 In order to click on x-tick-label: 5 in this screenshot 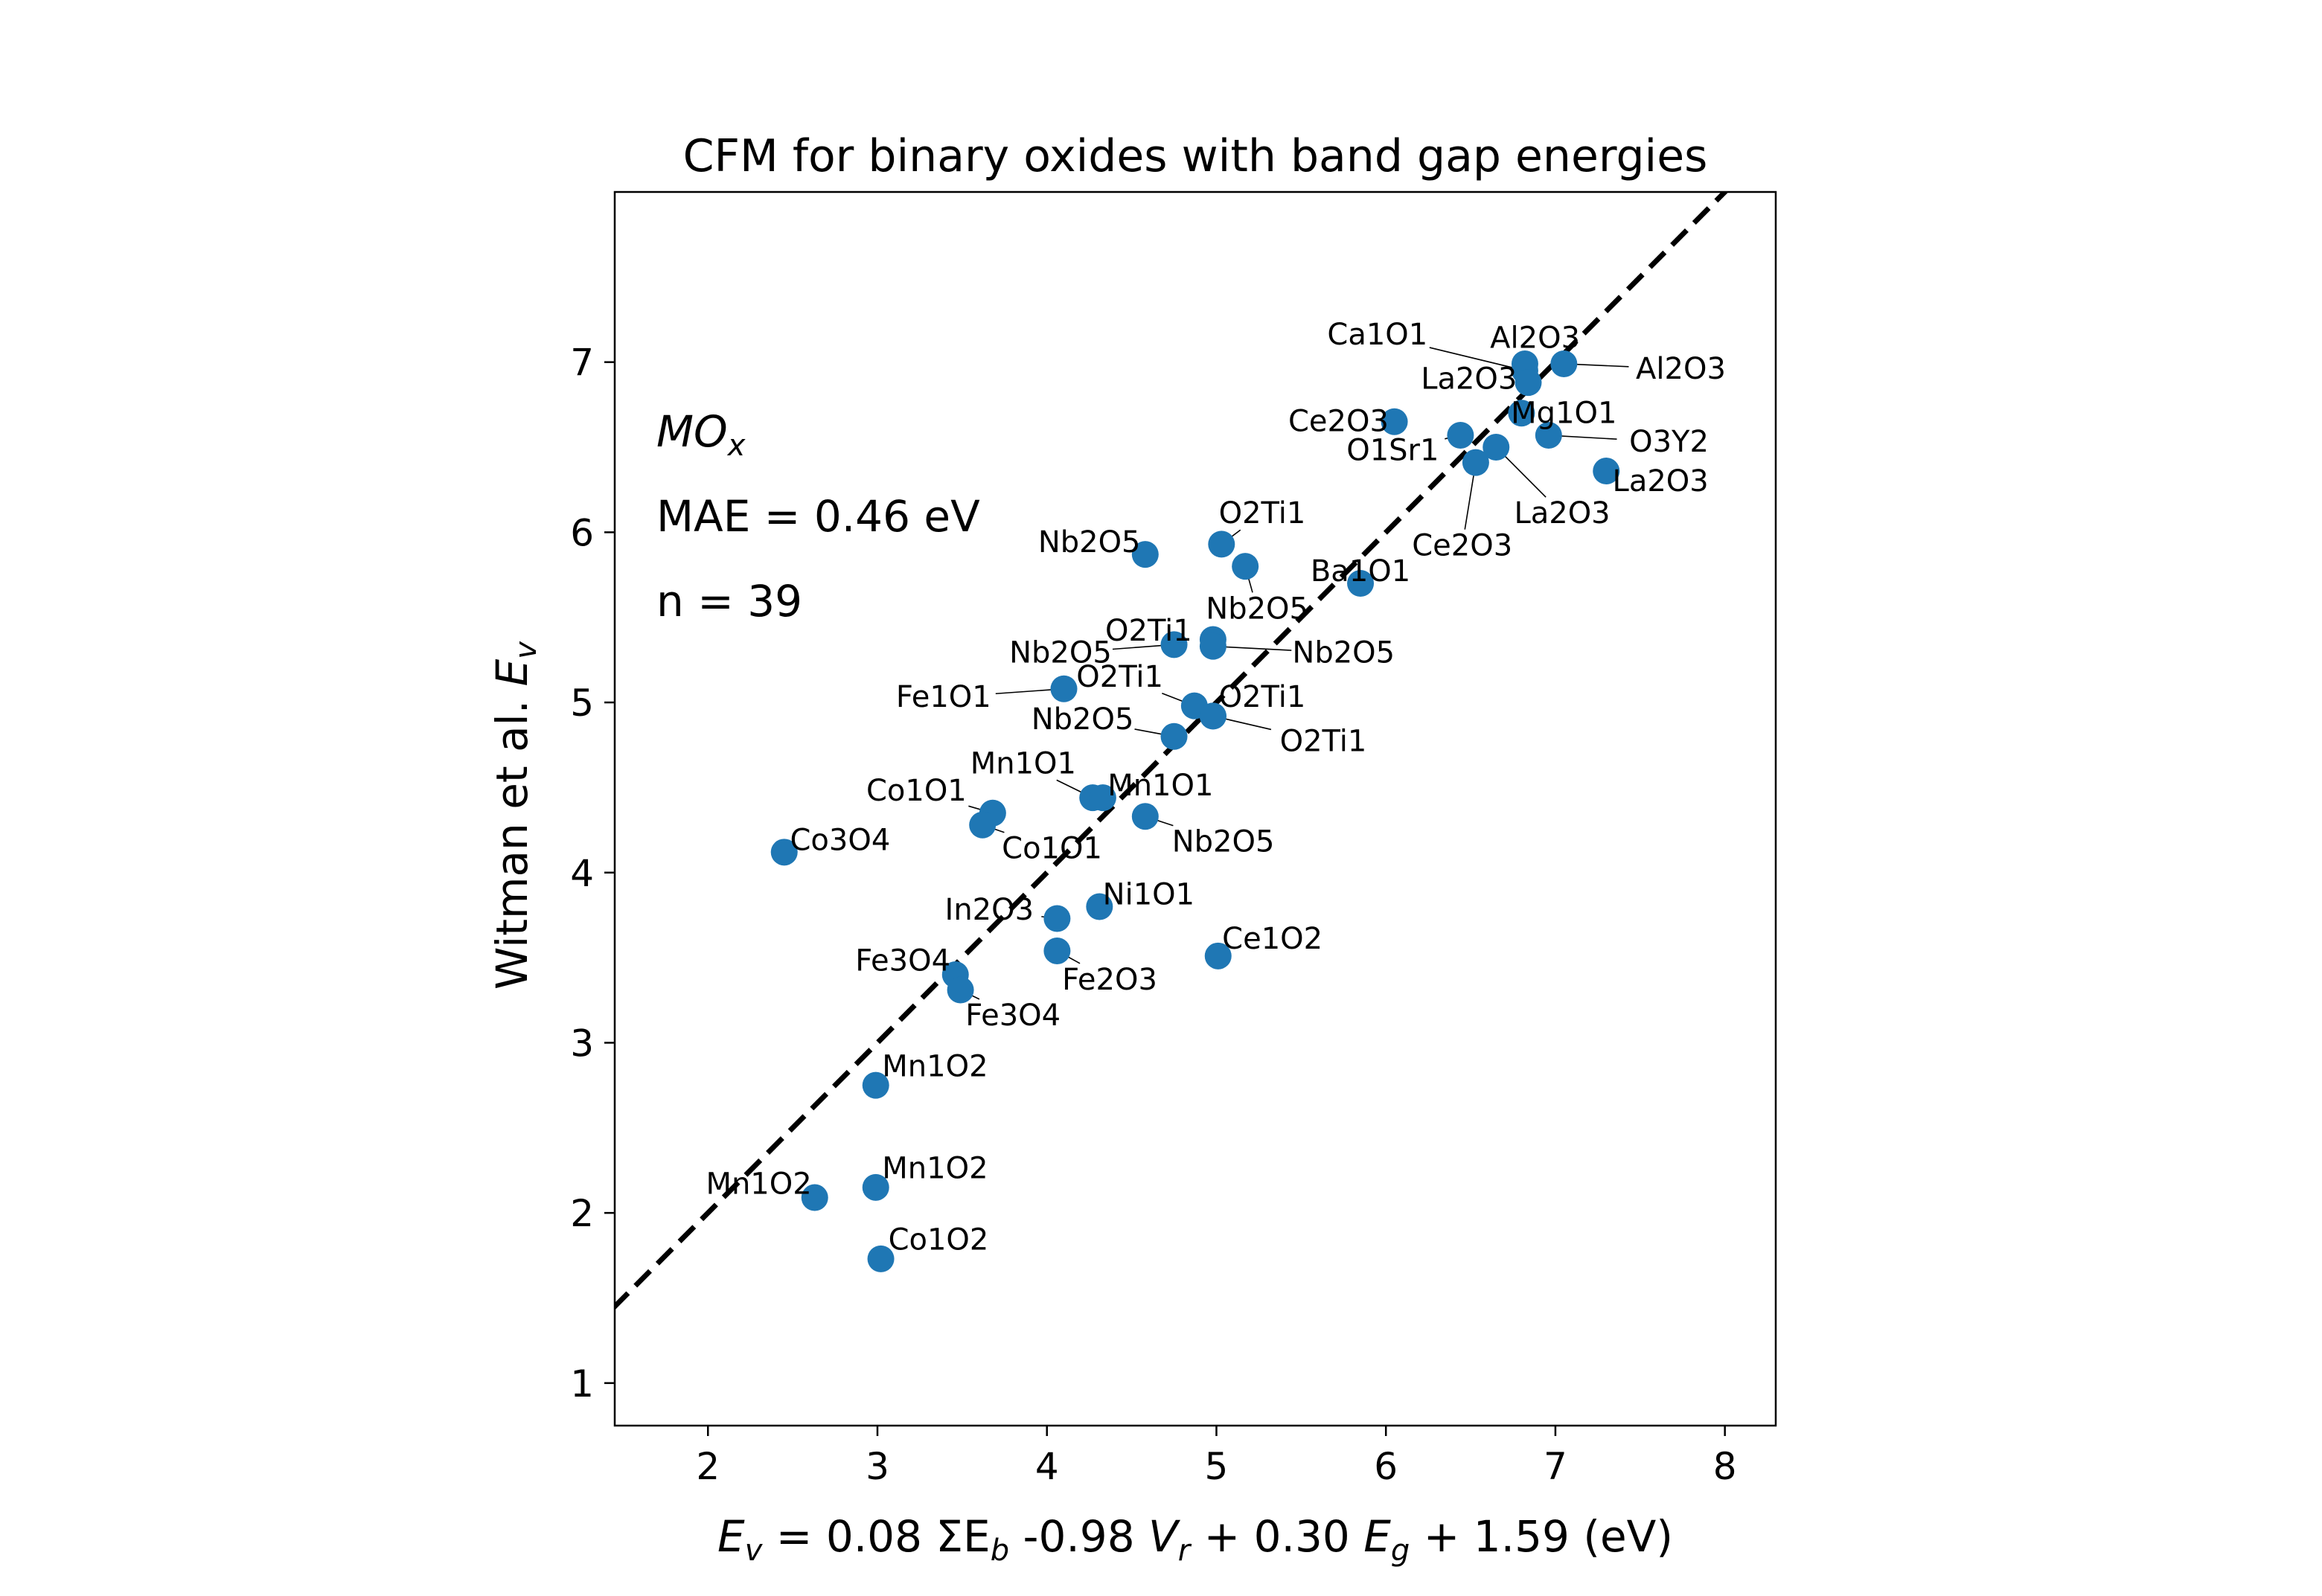, I will do `click(1217, 1466)`.